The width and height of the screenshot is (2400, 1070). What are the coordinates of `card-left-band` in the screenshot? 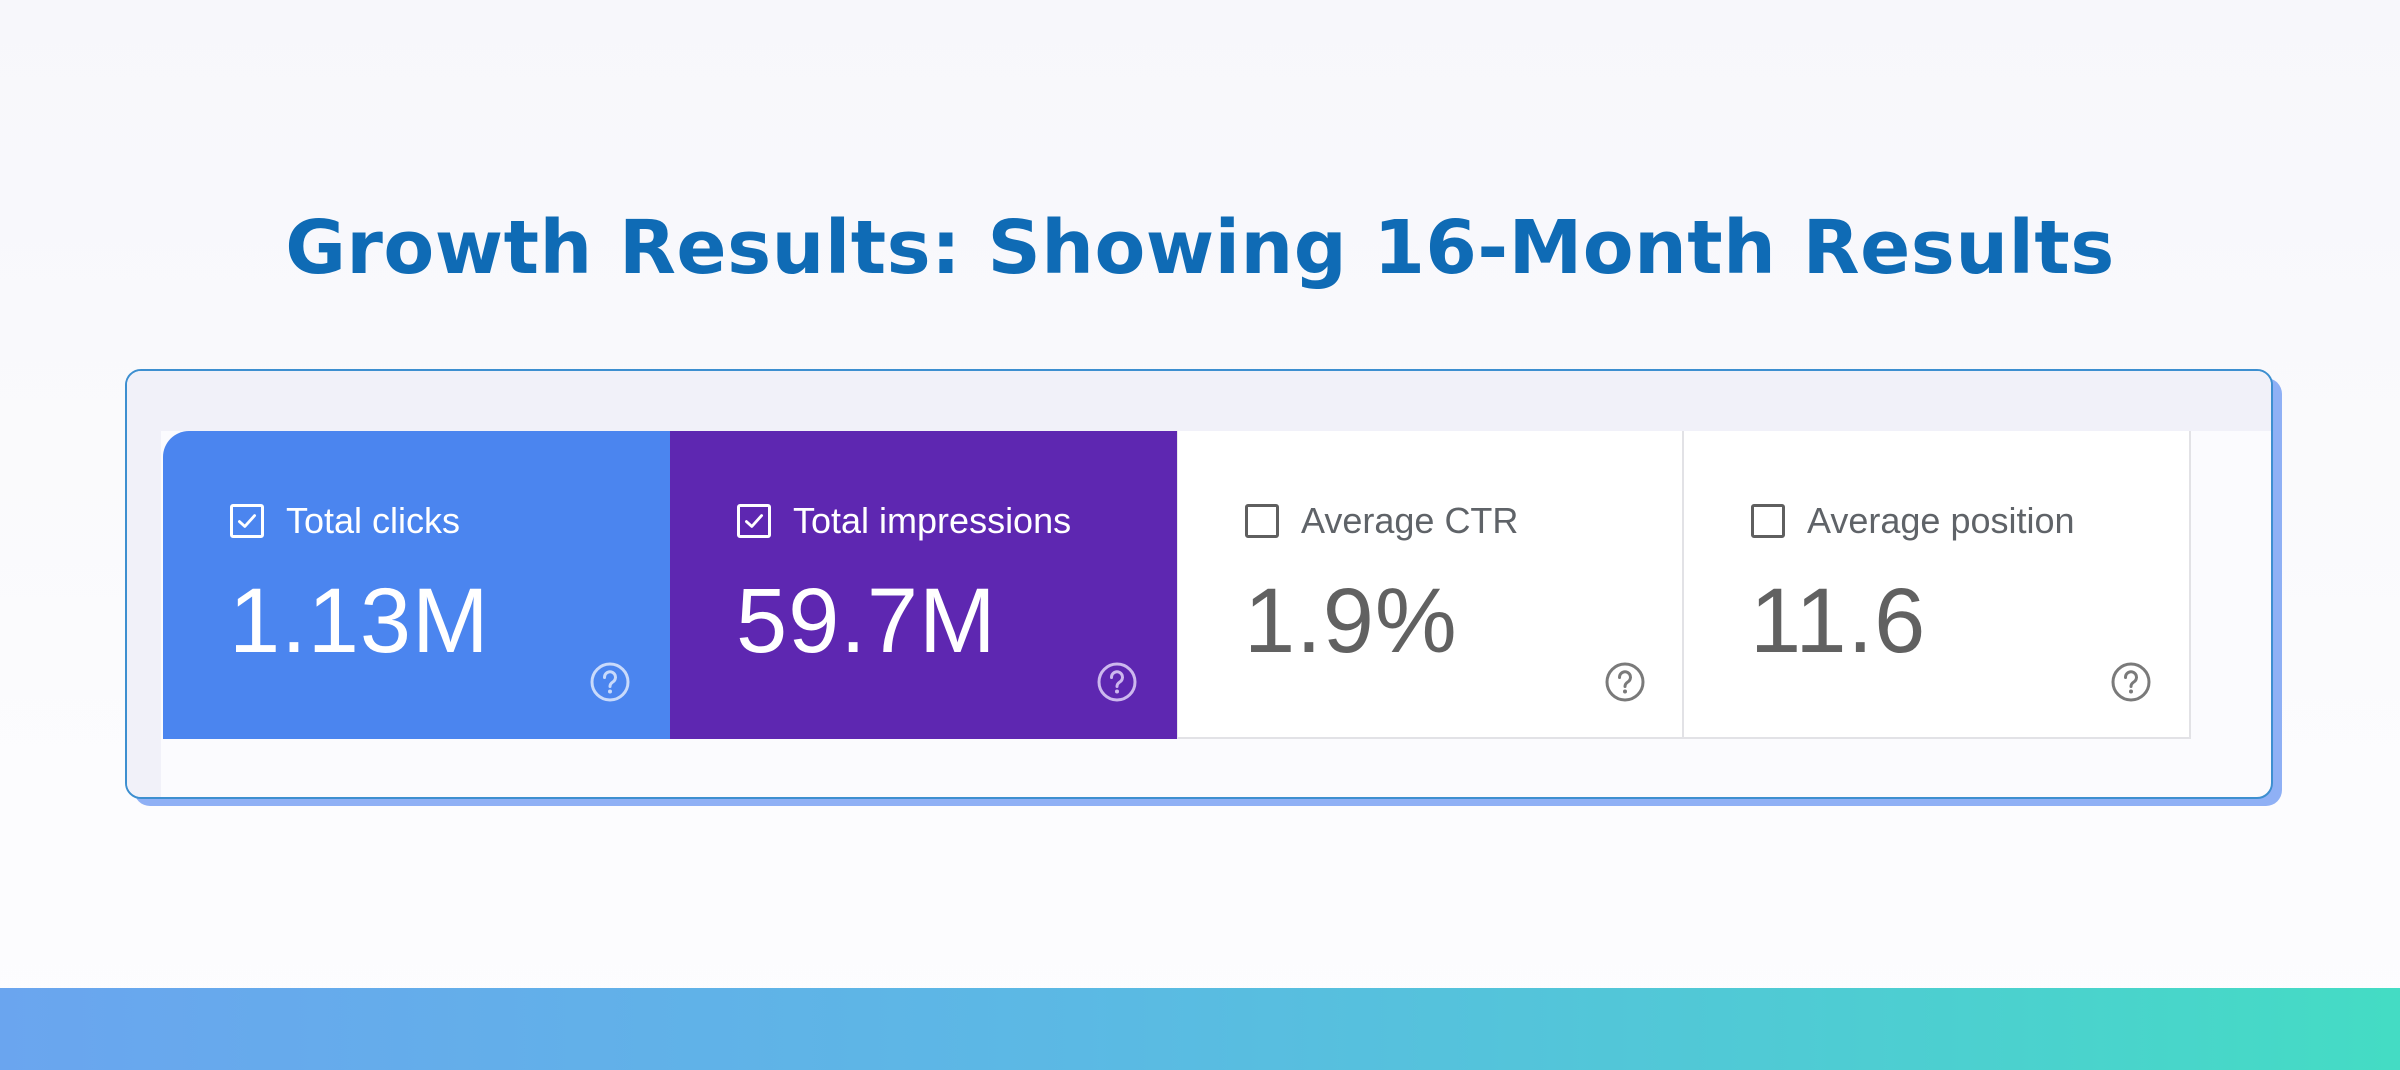 It's located at (144, 614).